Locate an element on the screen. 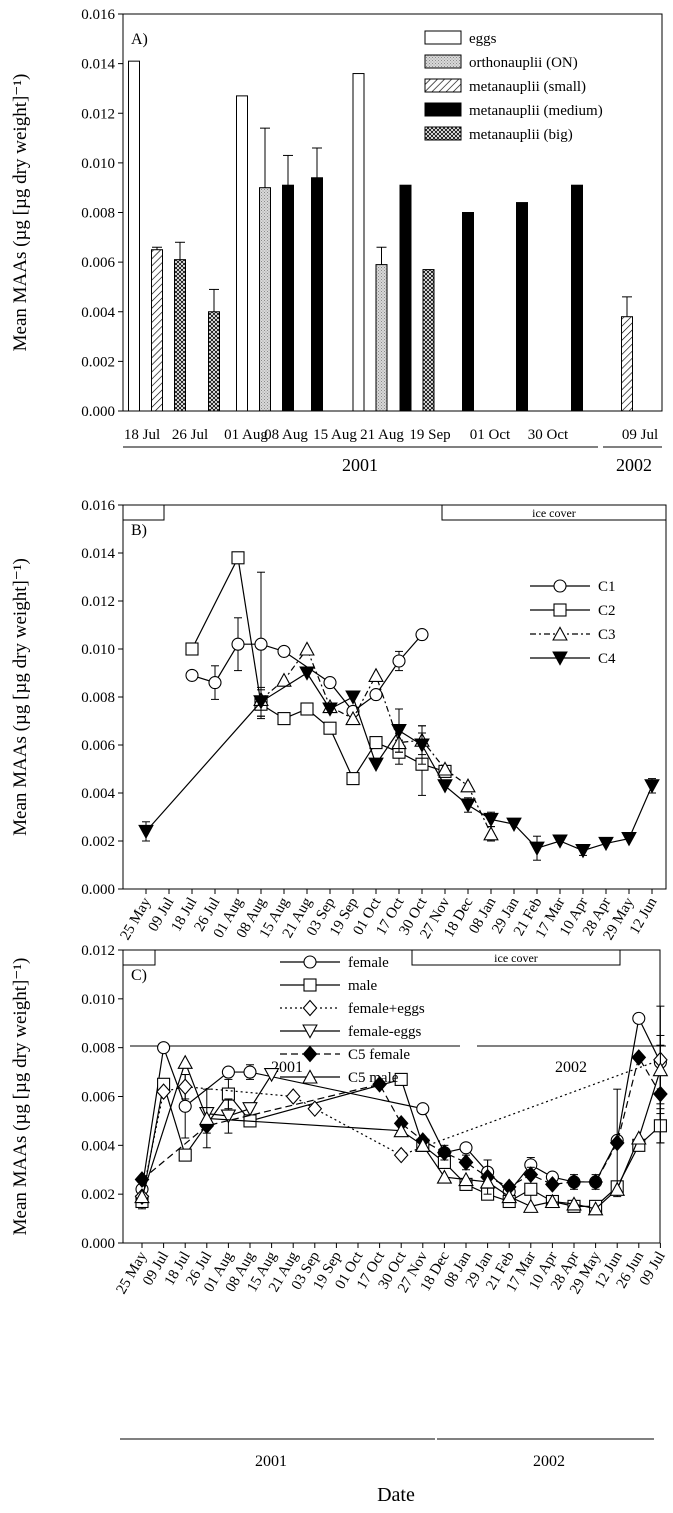 Image resolution: width=673 pixels, height=1513 pixels. legend-label-eggs: eggs is located at coordinates (483, 39).